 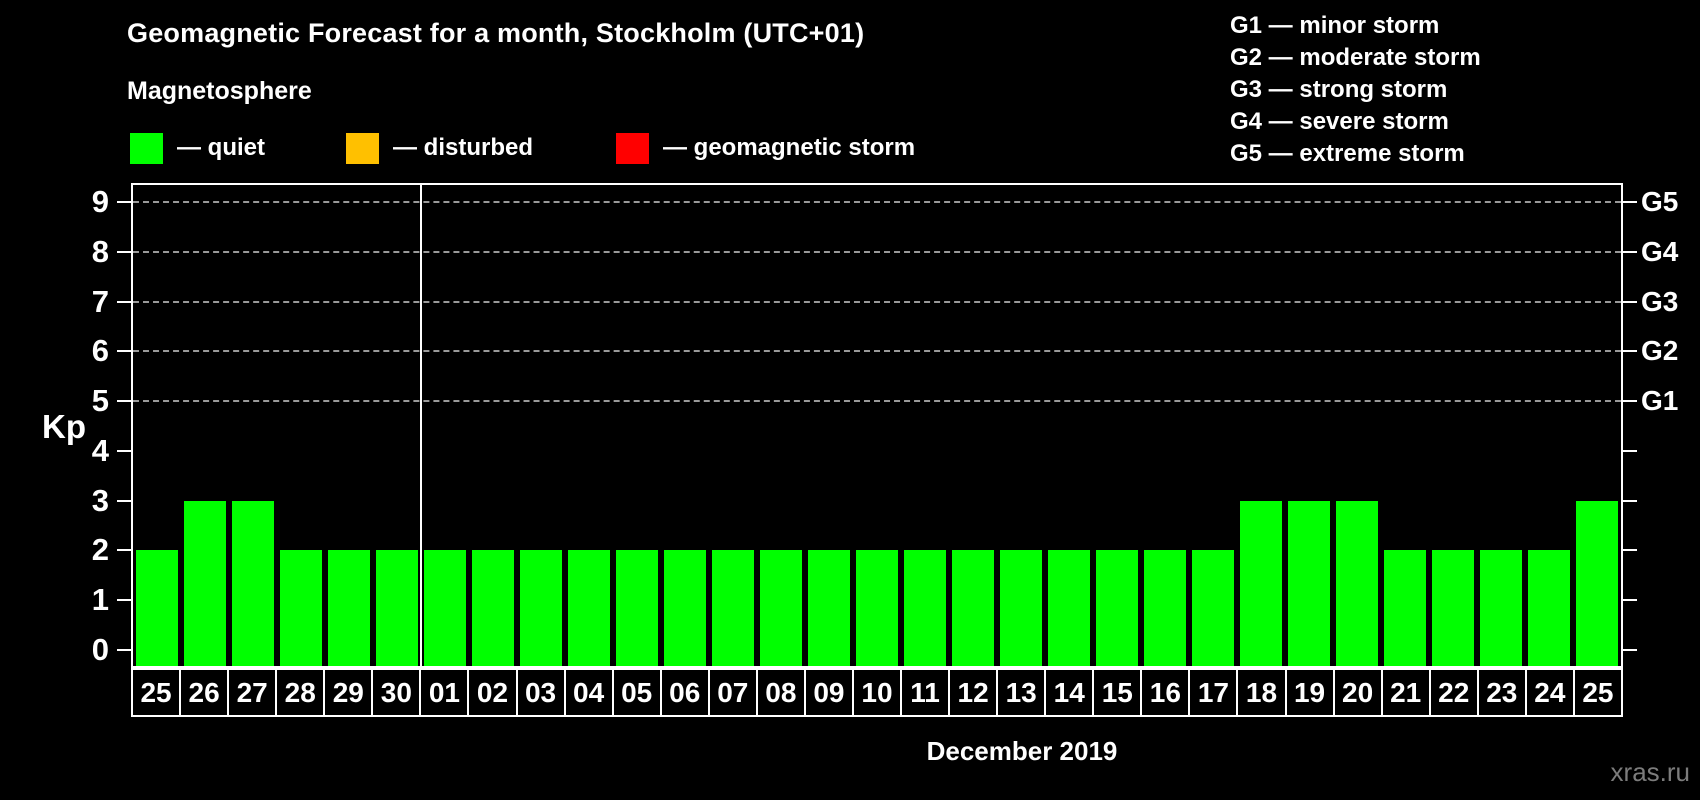 I want to click on day-label-cell: 04, so click(x=588, y=692).